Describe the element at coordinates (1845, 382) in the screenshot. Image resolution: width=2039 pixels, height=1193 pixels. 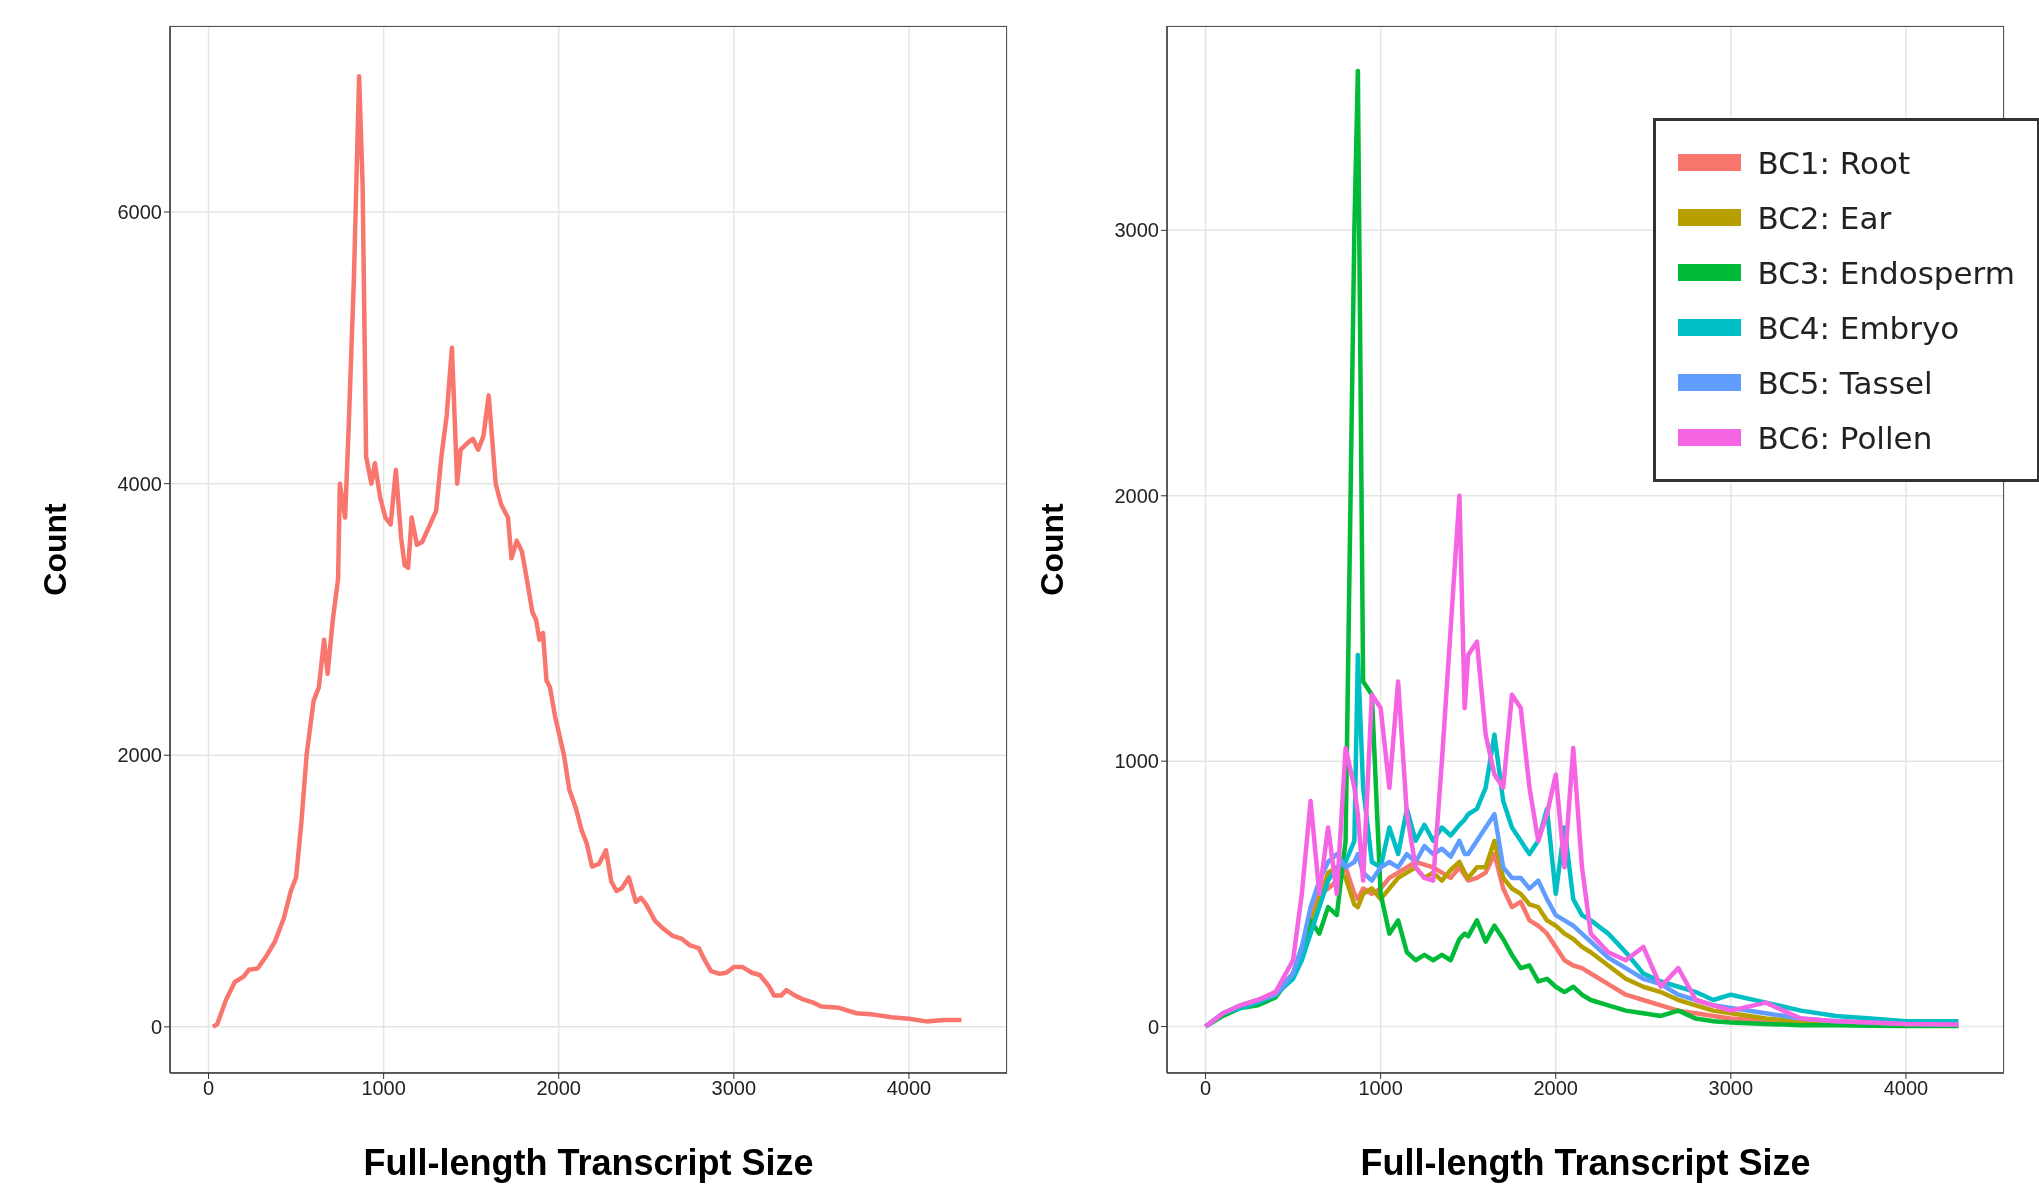
I see `legend-label: BC5: Tassel` at that location.